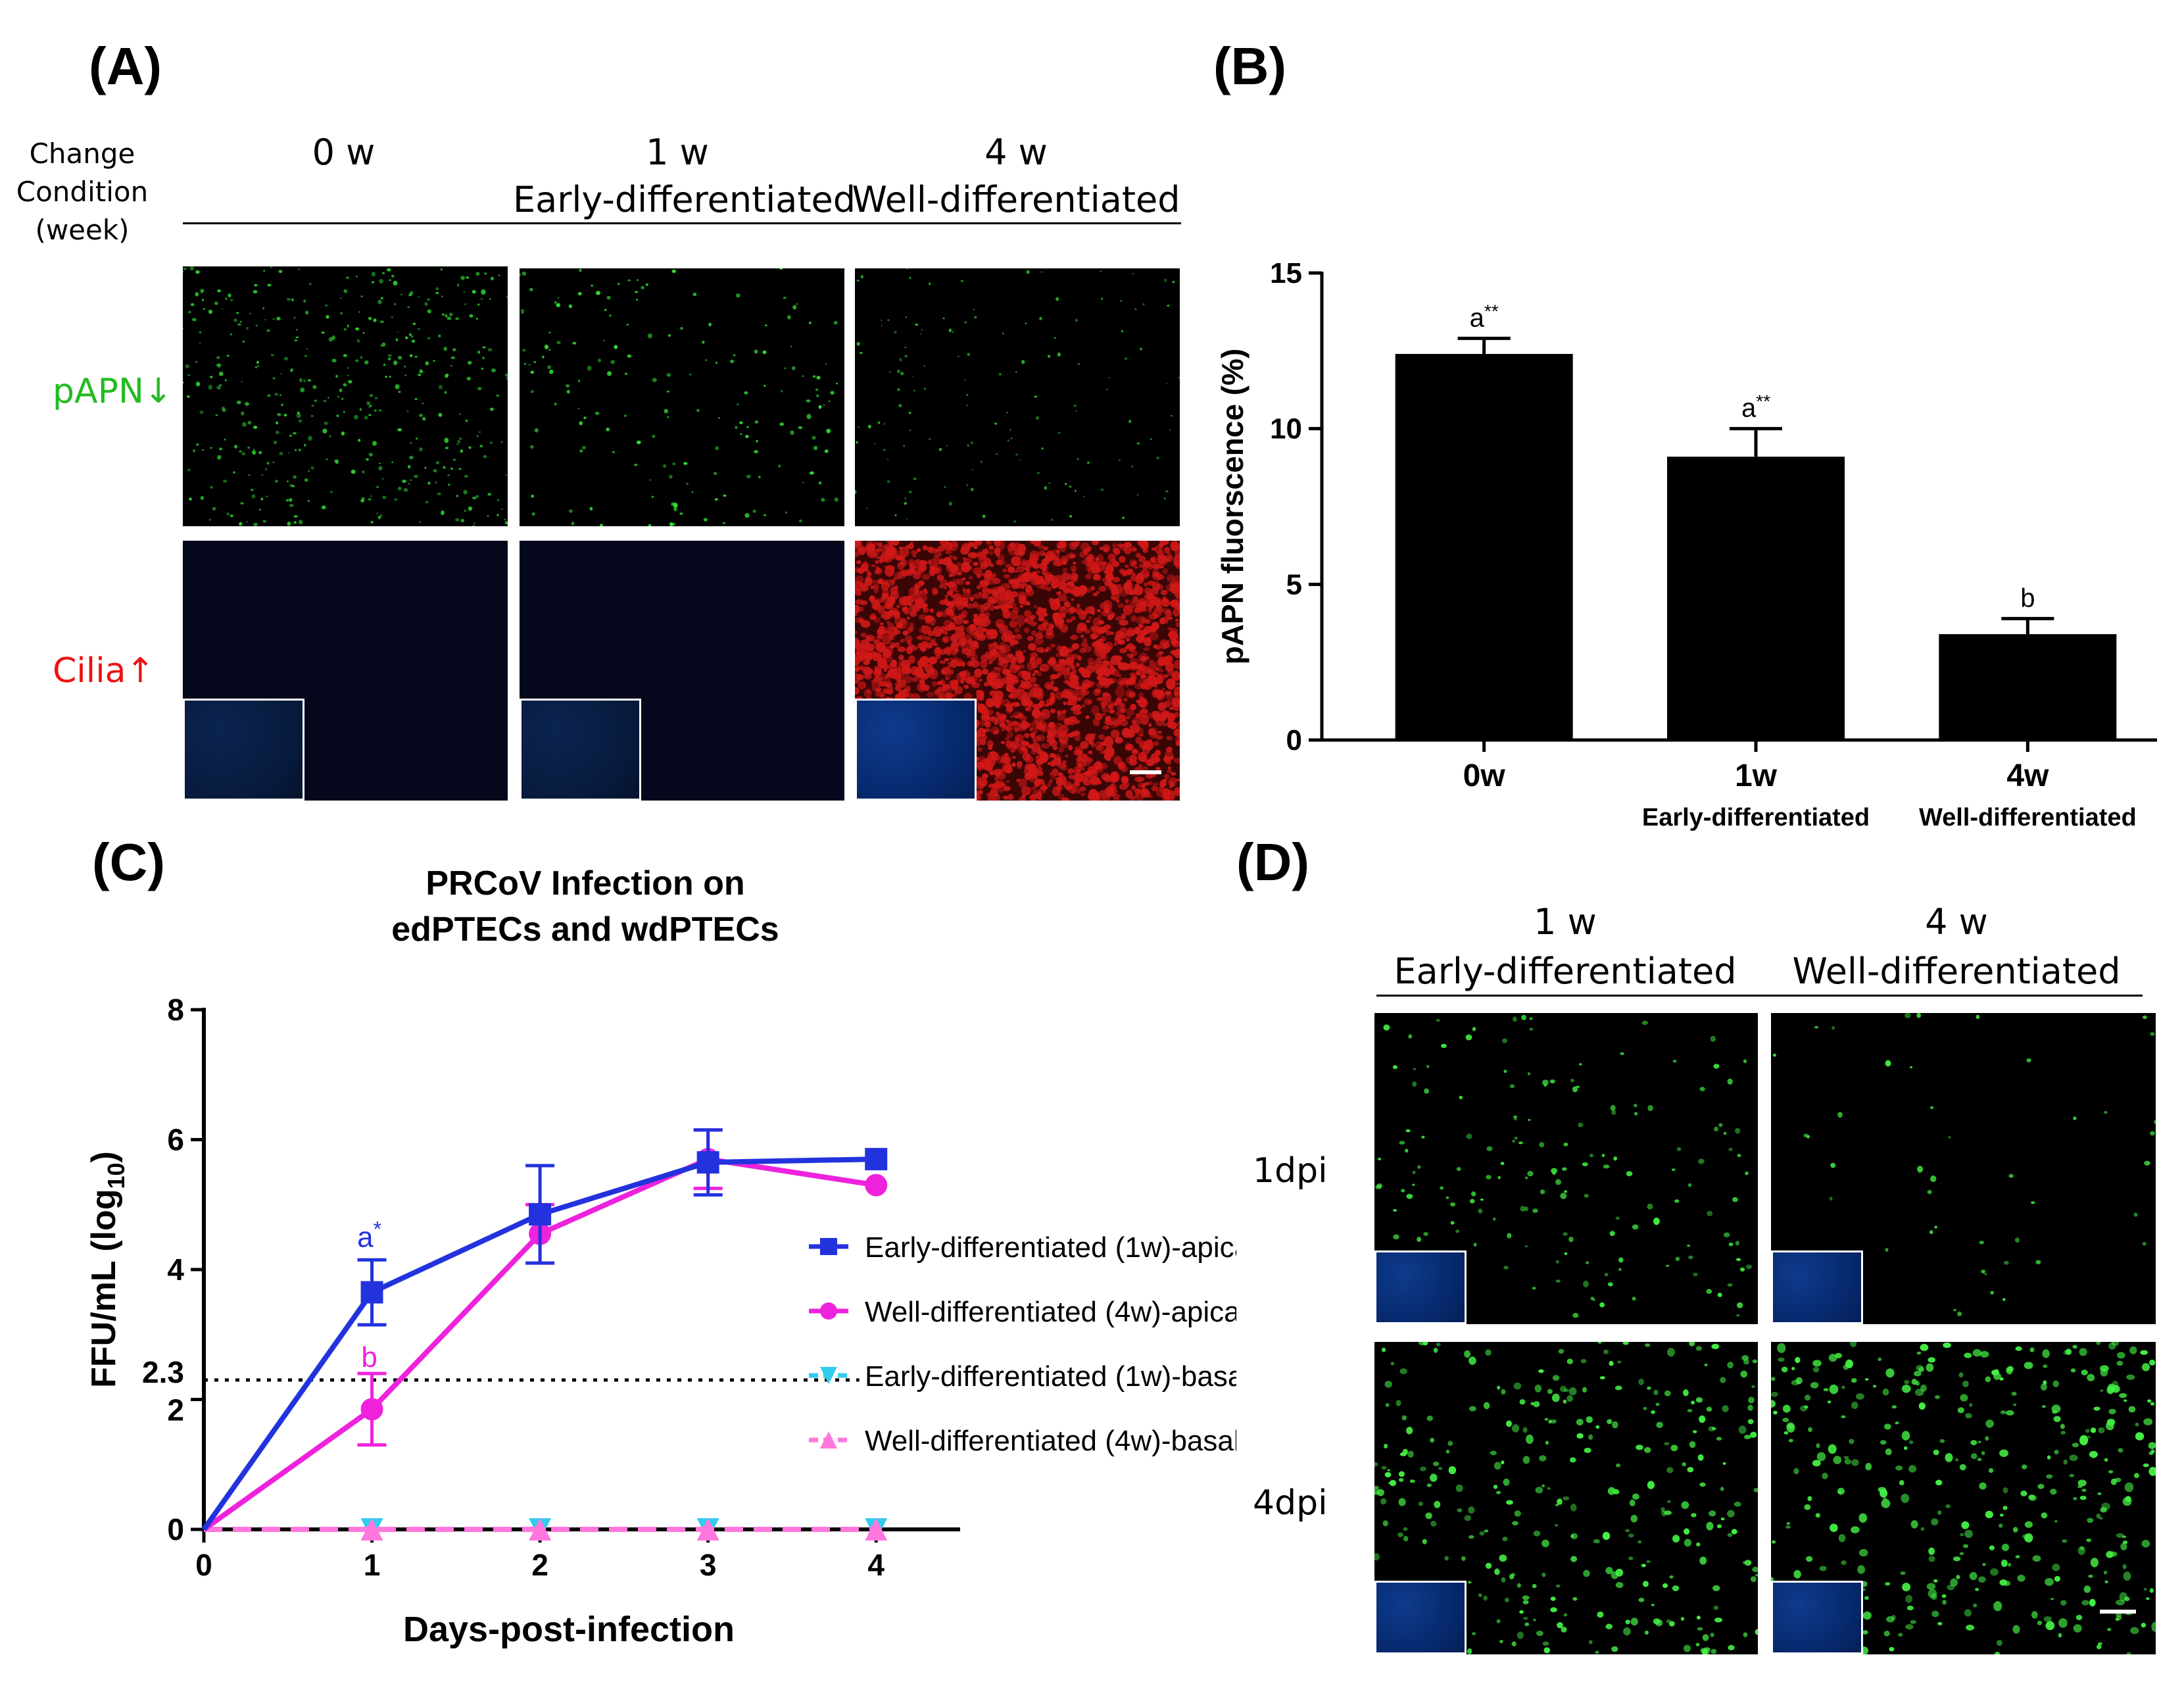 Image resolution: width=2184 pixels, height=1682 pixels. I want to click on legend-entry: Well-differentiated (4w)-apical, so click(1050, 1312).